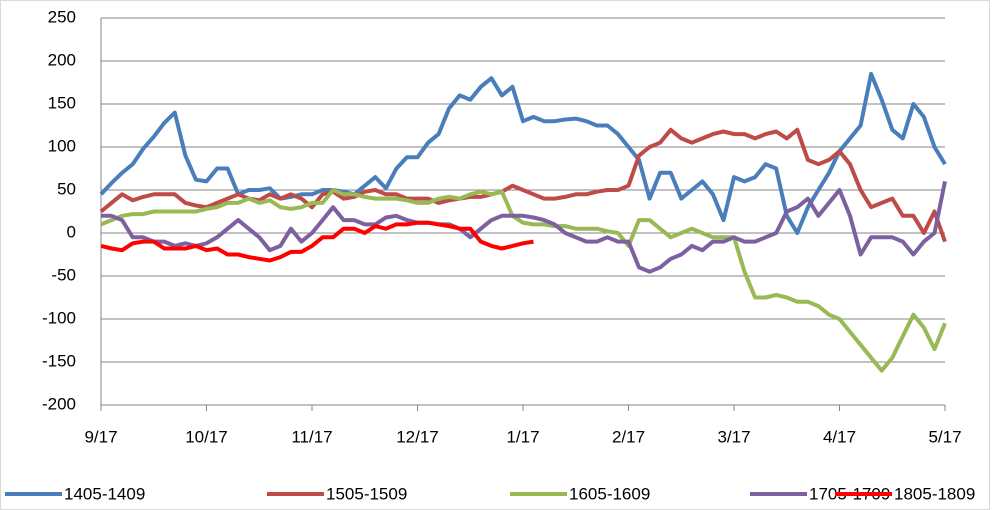  I want to click on y-tick-label: 150, so click(62, 102).